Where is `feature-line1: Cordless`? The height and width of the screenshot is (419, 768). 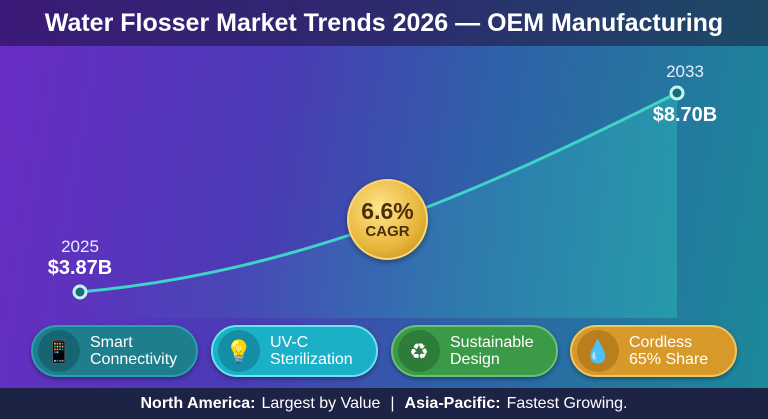
feature-line1: Cordless is located at coordinates (661, 342).